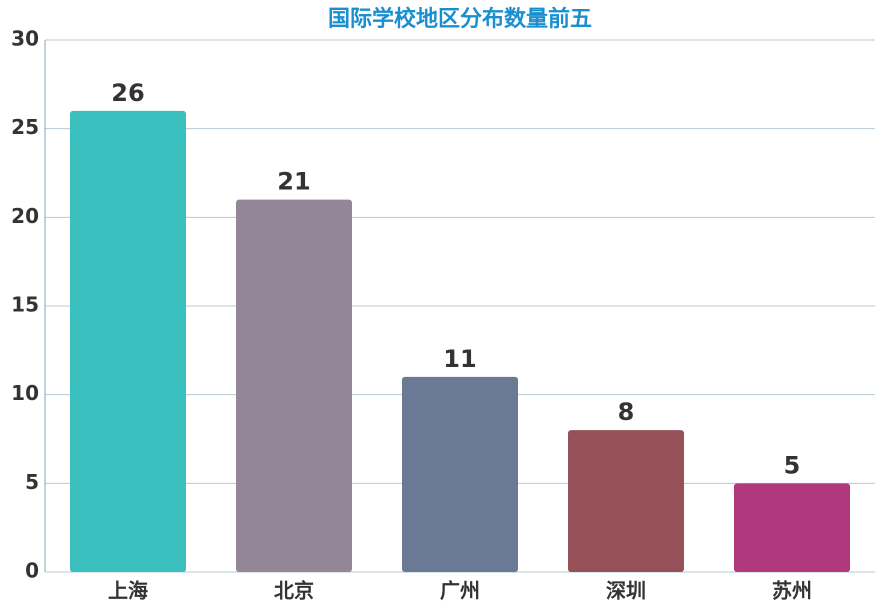 This screenshot has height=608, width=875. I want to click on x-tick-label: 上海, so click(128, 591).